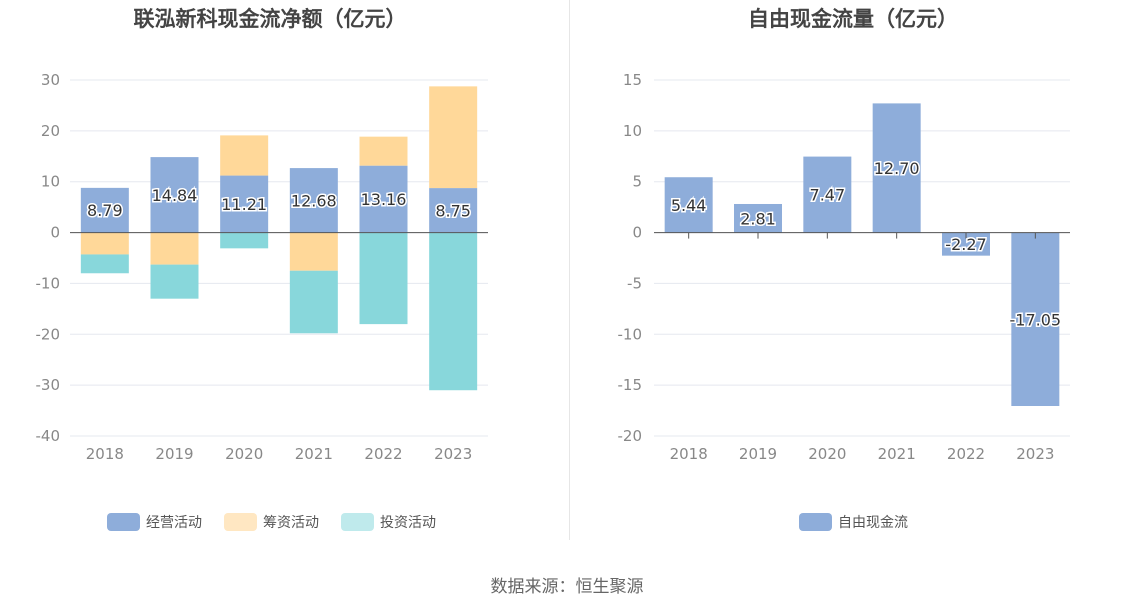  Describe the element at coordinates (291, 522) in the screenshot. I see `legend-label: 筹资活动` at that location.